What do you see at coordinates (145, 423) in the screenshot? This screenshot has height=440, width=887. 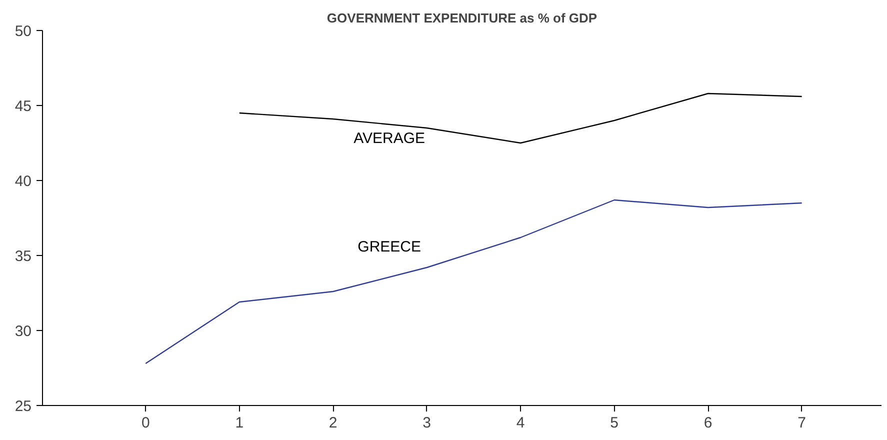 I see `x-tick-label: 0` at bounding box center [145, 423].